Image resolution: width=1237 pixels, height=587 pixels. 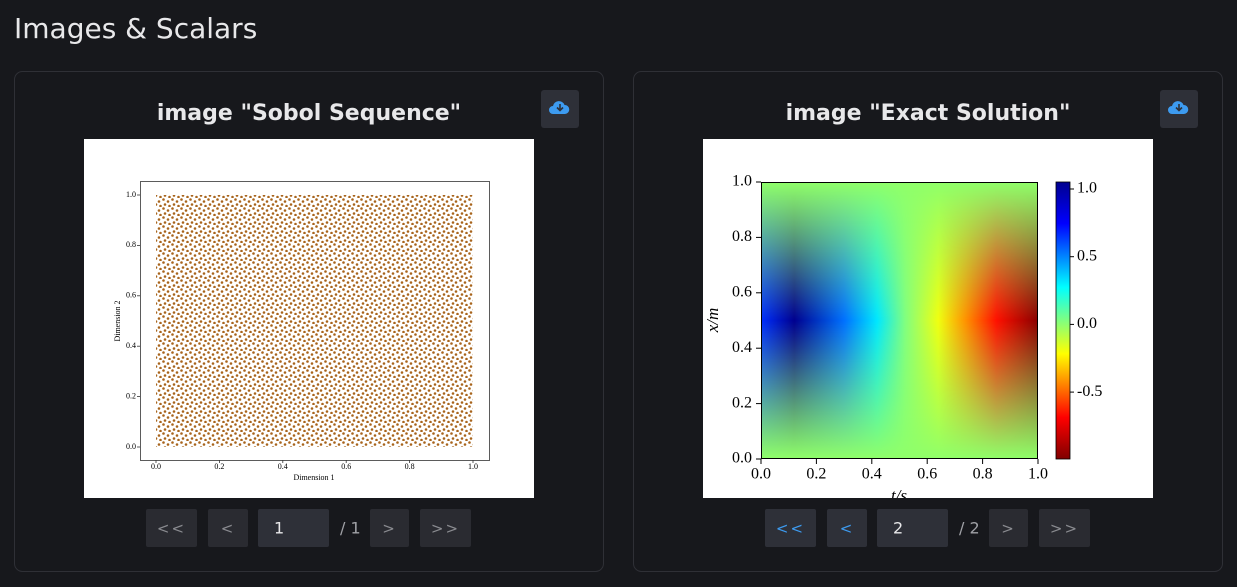 What do you see at coordinates (1087, 323) in the screenshot?
I see `colorbar-tick-label: 0.0` at bounding box center [1087, 323].